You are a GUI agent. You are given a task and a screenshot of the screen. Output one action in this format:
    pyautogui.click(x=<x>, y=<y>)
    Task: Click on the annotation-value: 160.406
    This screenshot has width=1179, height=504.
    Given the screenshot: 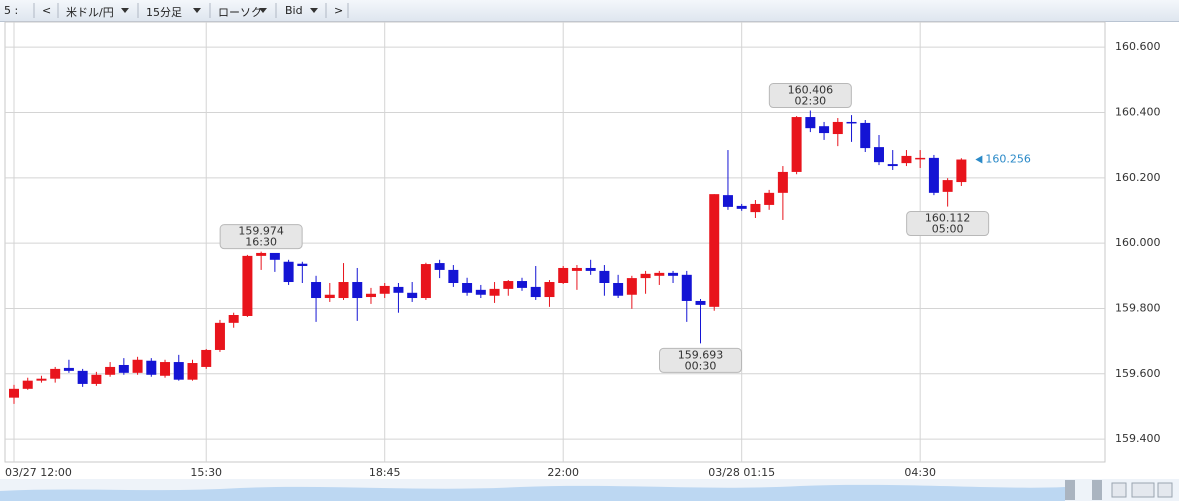 What is the action you would take?
    pyautogui.click(x=811, y=90)
    